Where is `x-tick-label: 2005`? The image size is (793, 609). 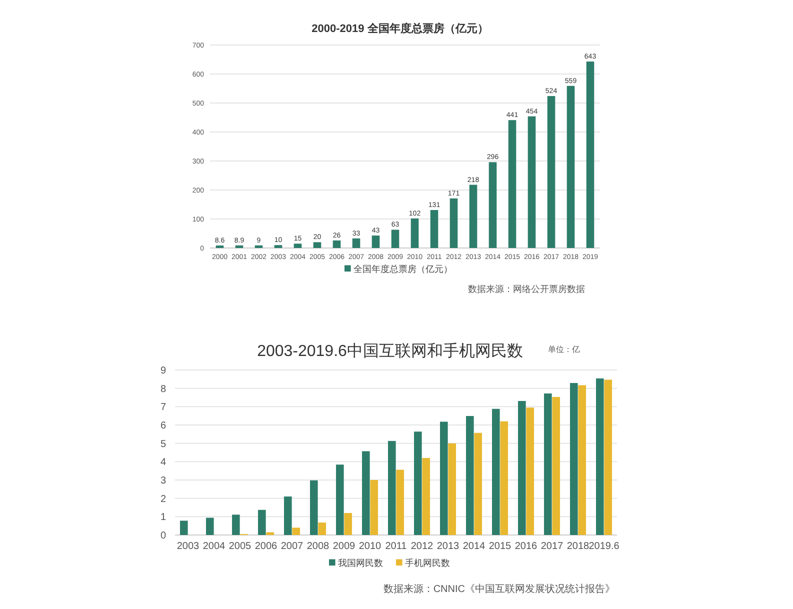
x-tick-label: 2005 is located at coordinates (240, 546).